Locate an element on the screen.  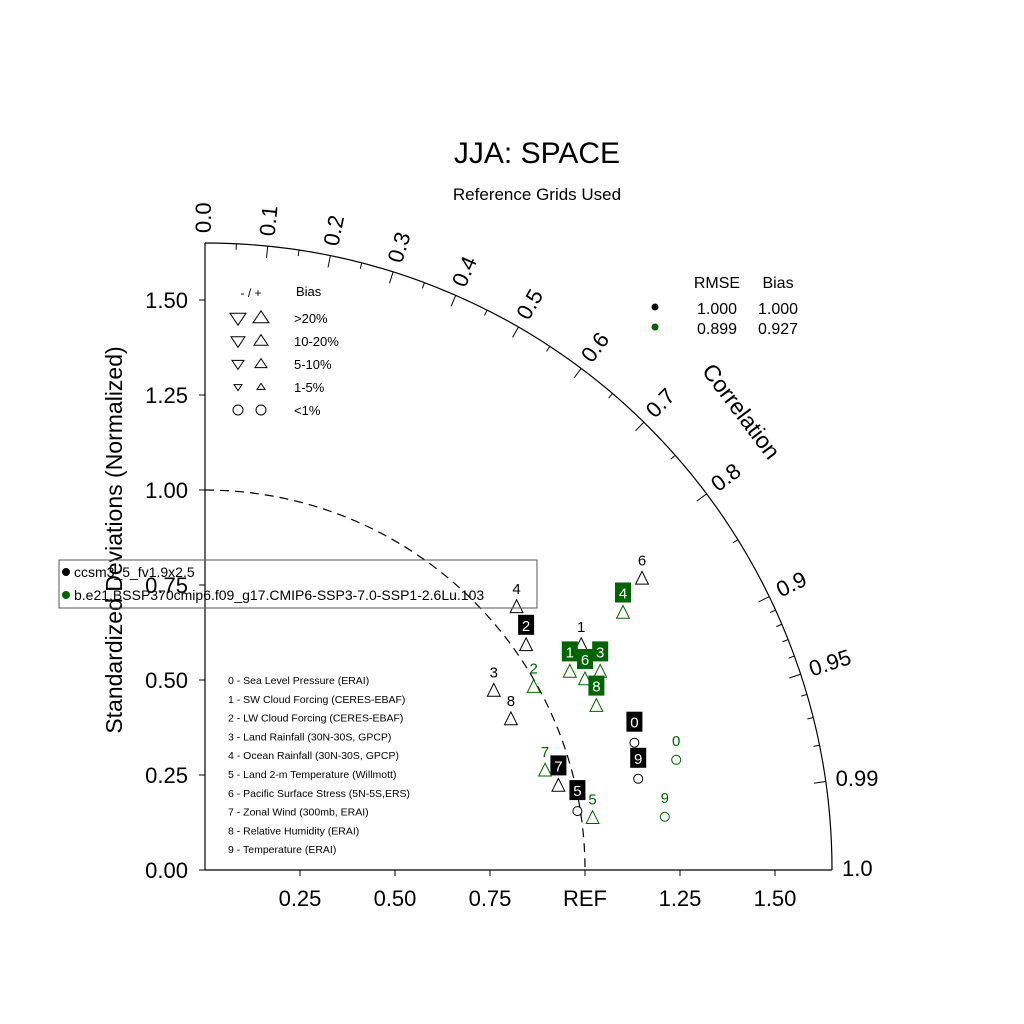
chart-subtitle: Reference Grids Used is located at coordinates (537, 194).